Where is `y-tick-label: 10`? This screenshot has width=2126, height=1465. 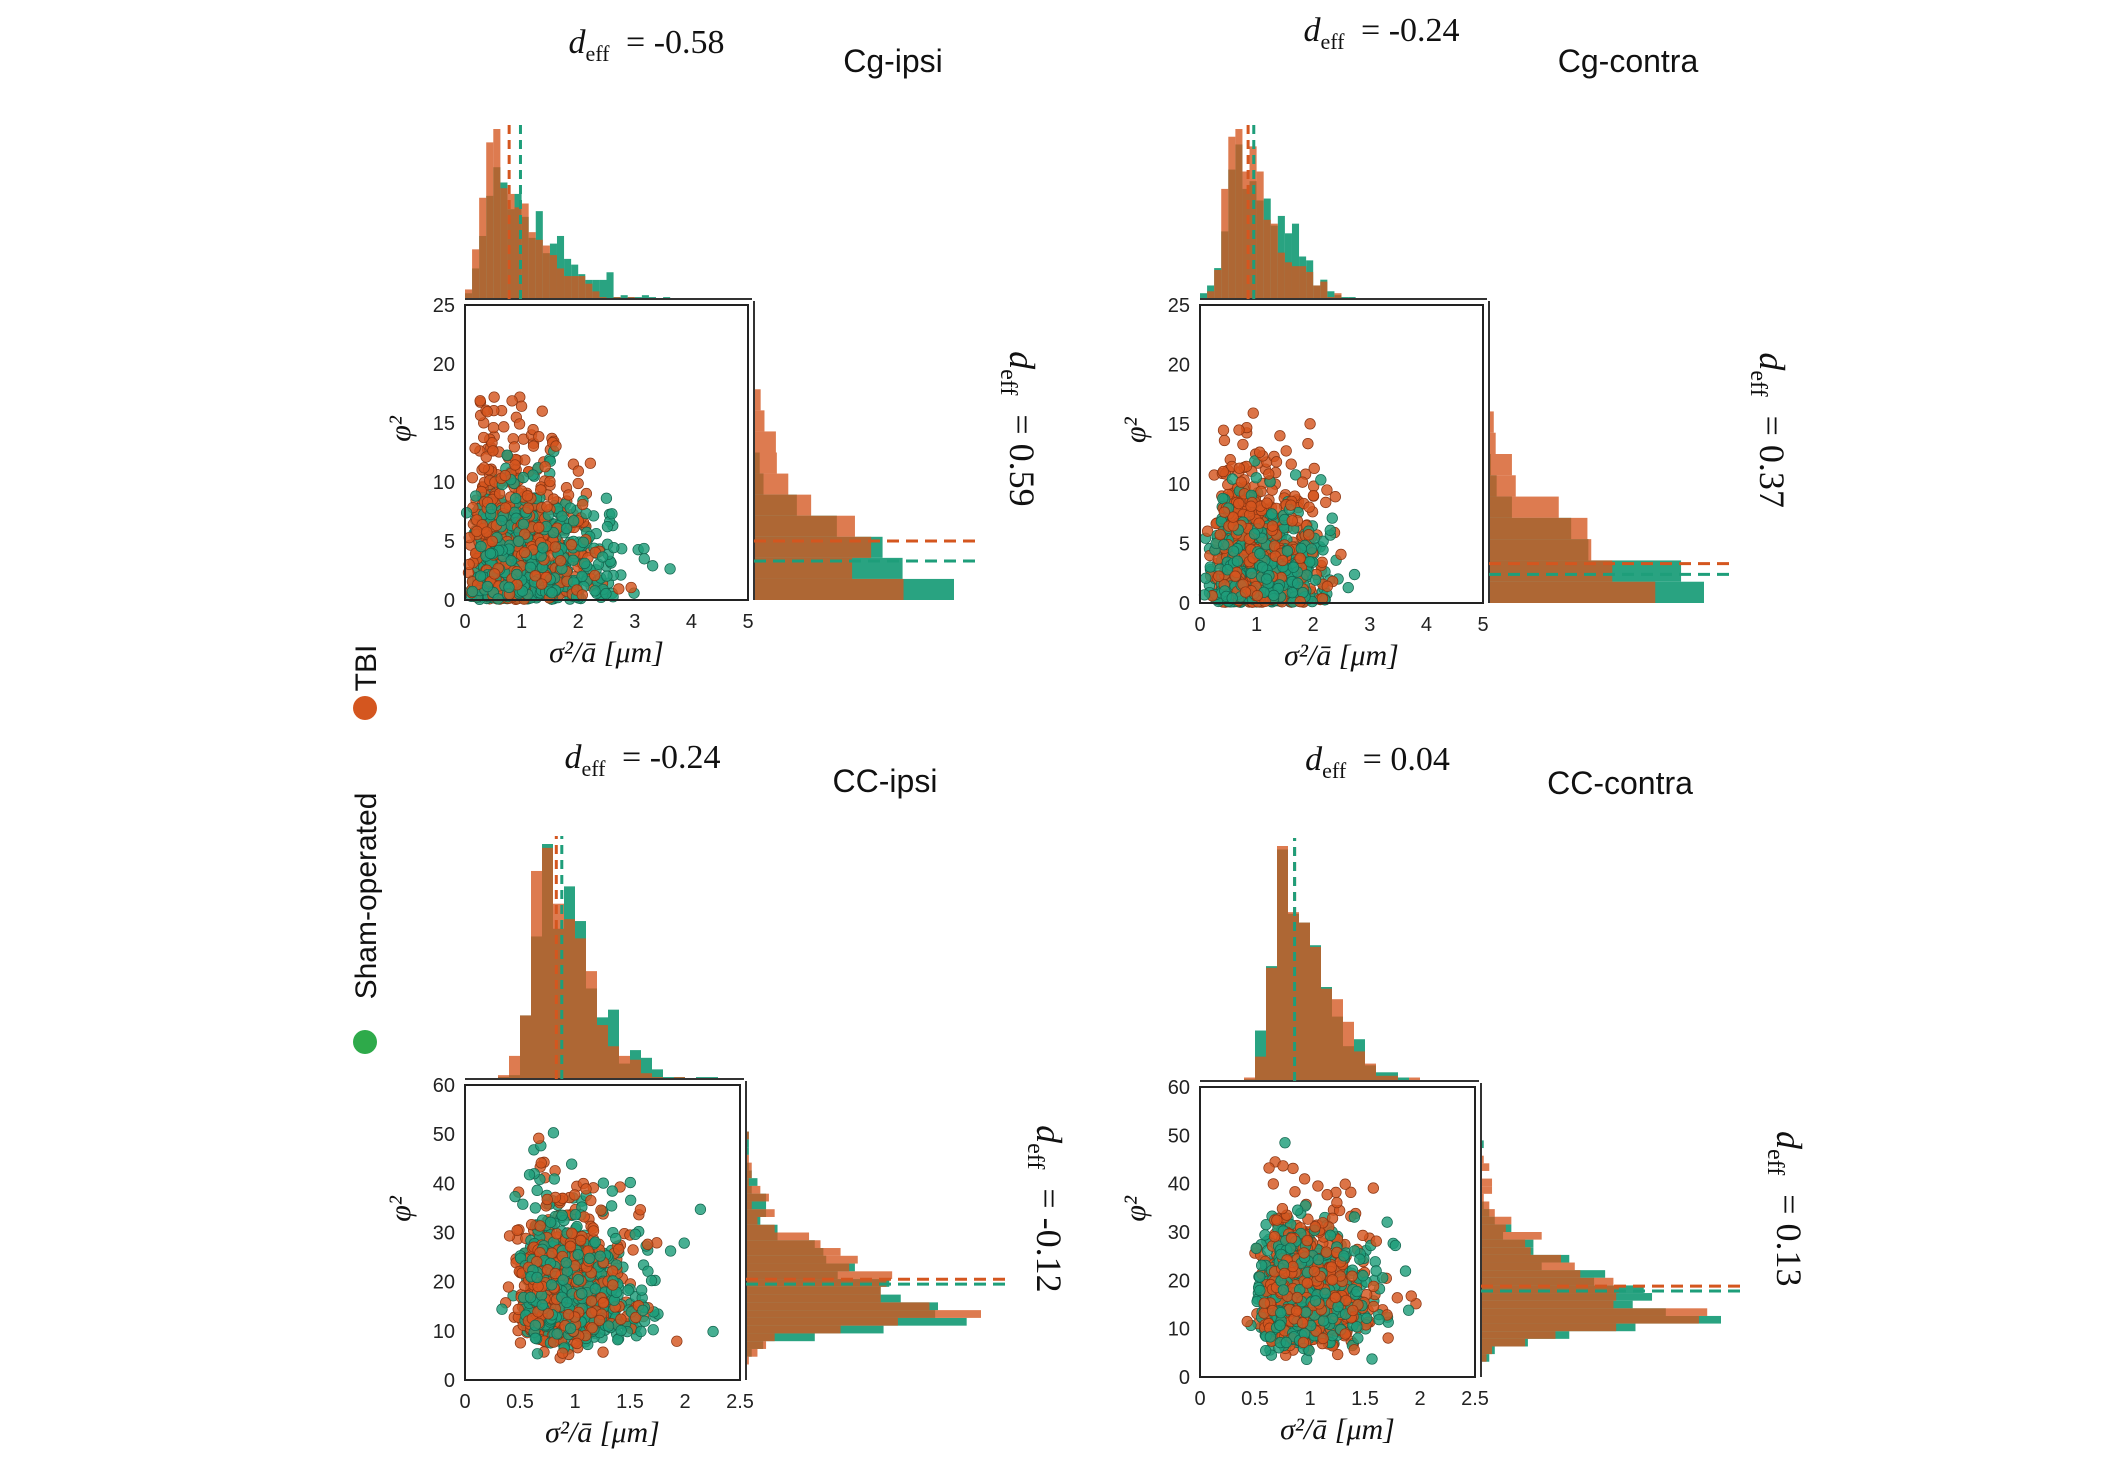
y-tick-label: 10 is located at coordinates (1179, 485).